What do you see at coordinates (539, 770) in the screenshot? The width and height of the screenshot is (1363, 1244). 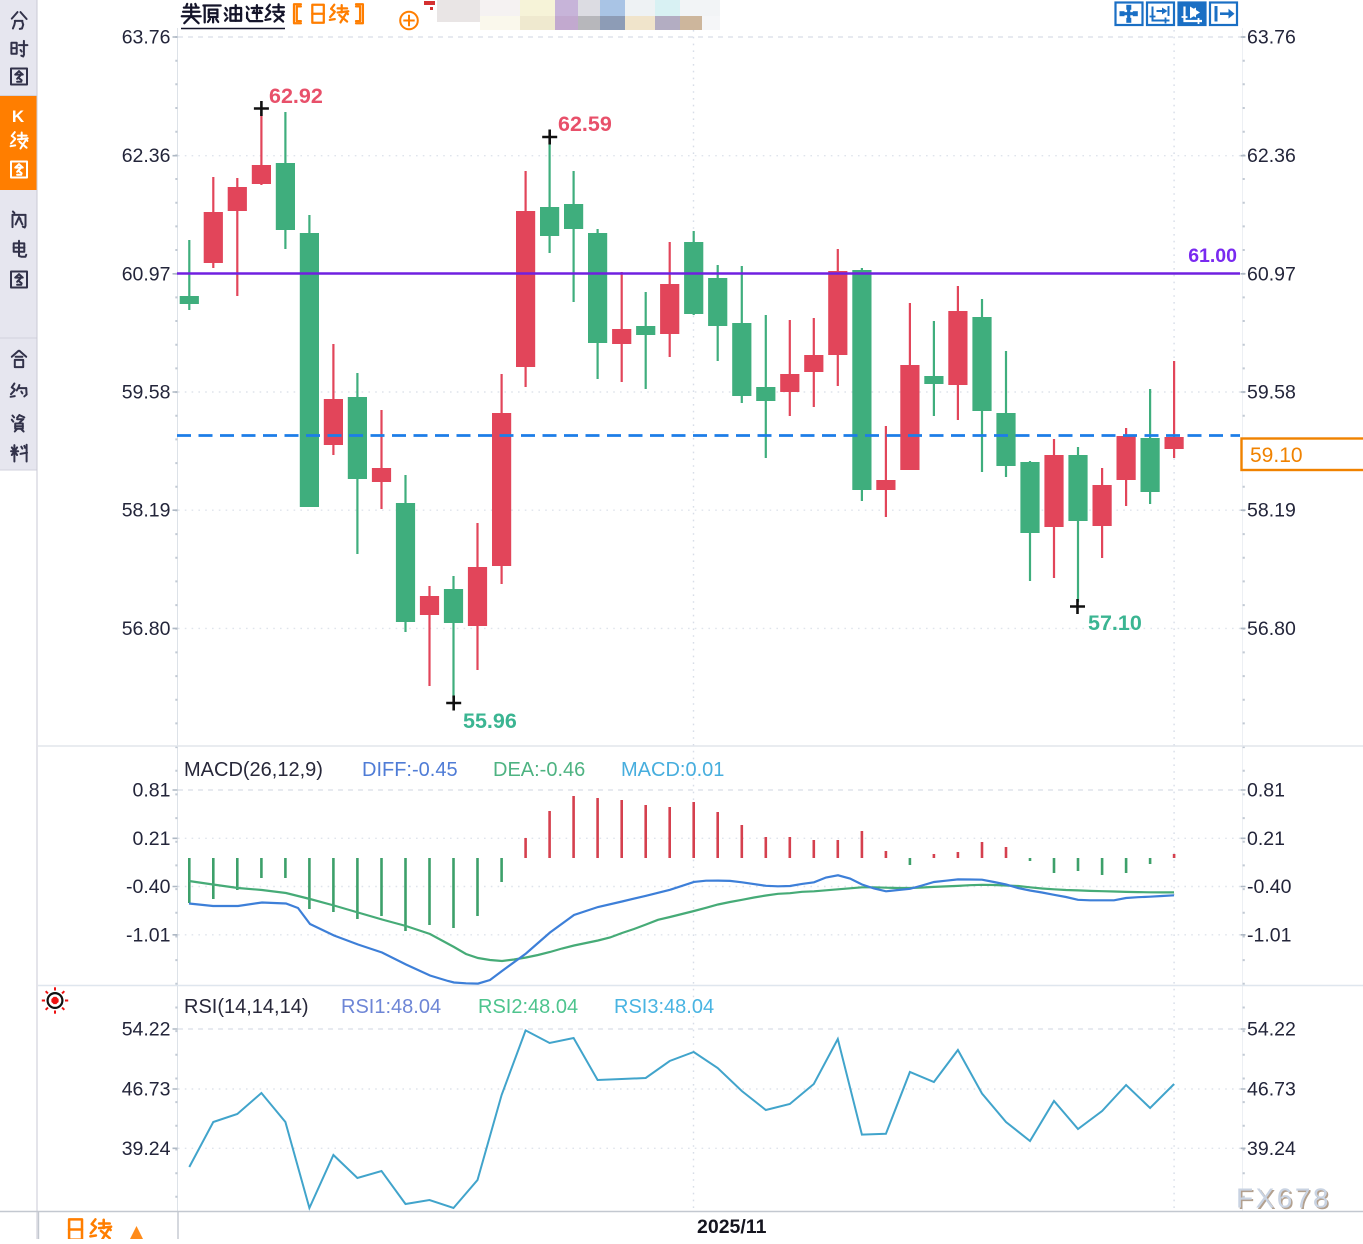 I see `svg-text: DEA:-0.46` at bounding box center [539, 770].